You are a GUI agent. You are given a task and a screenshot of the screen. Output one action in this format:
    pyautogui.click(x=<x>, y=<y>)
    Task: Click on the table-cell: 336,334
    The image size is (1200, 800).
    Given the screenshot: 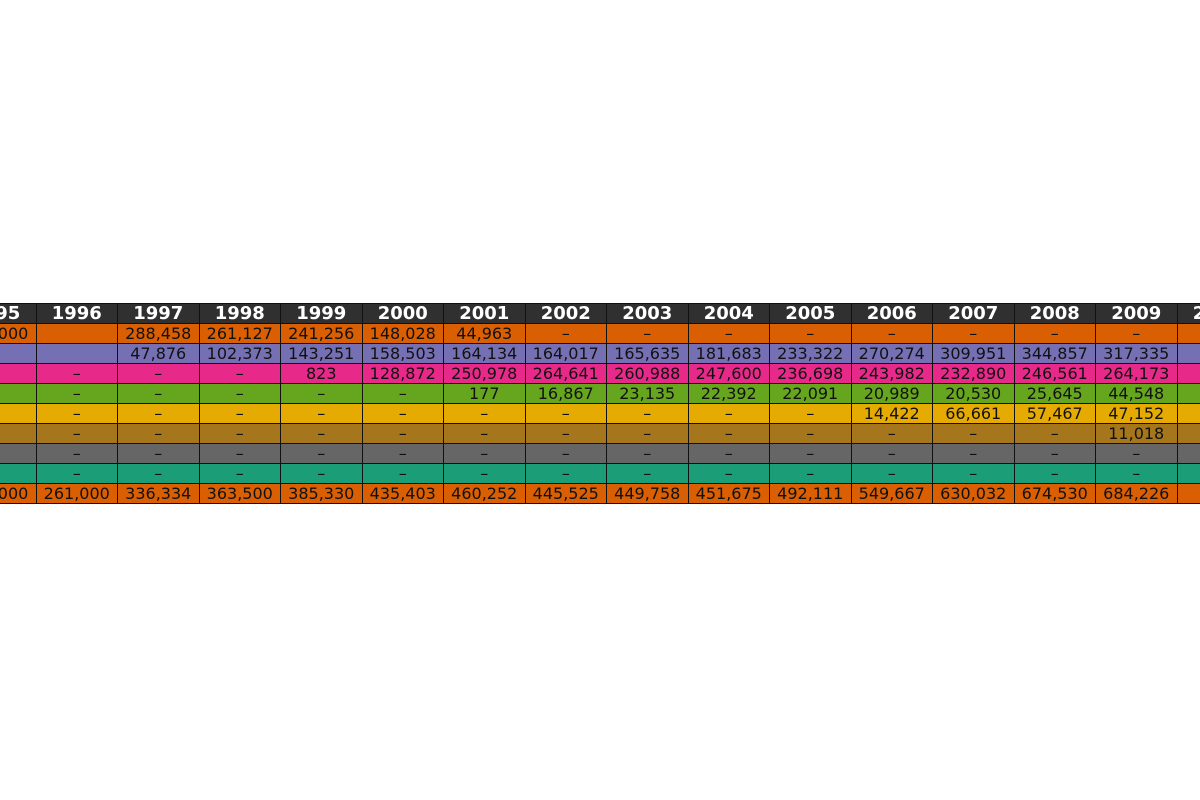 What is the action you would take?
    pyautogui.click(x=158, y=493)
    